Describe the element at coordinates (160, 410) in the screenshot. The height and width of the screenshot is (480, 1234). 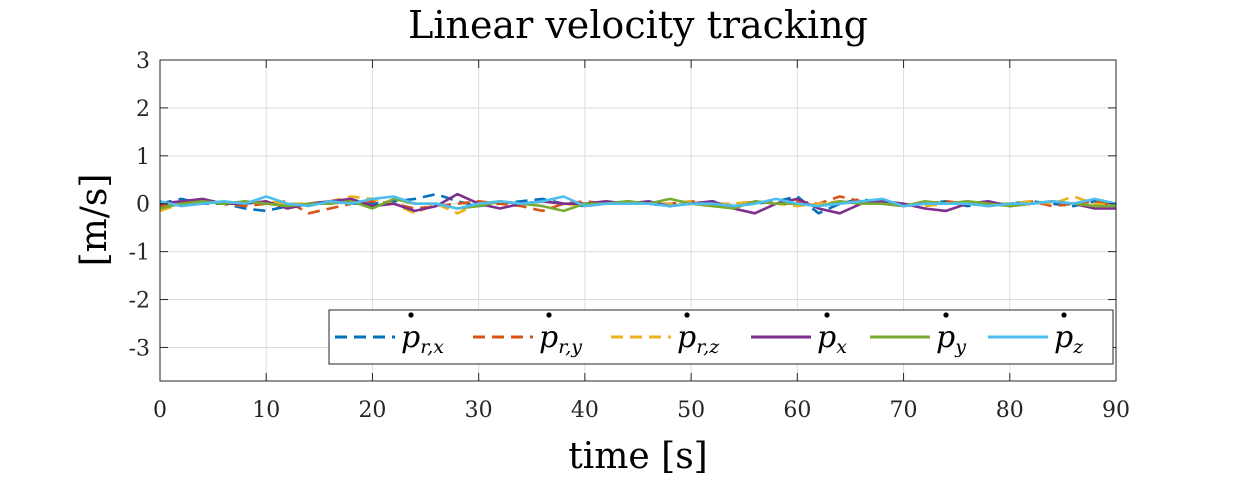
I see `x-tick-label: 0` at that location.